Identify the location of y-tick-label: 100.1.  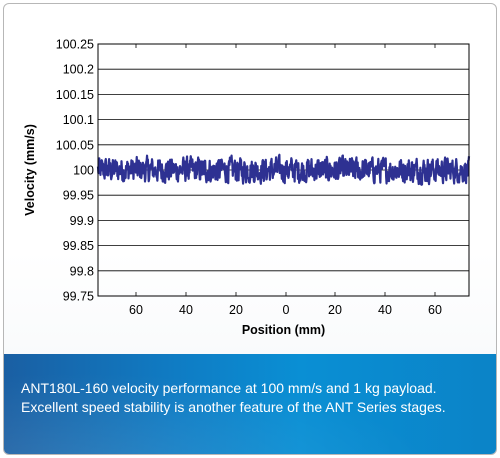
(78, 120).